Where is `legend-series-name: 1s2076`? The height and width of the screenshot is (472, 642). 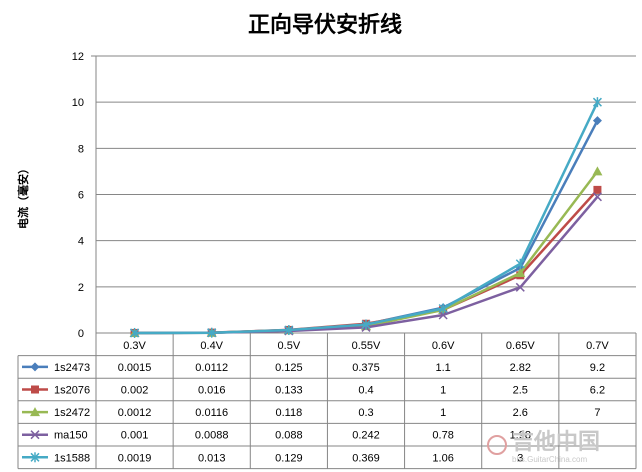 legend-series-name: 1s2076 is located at coordinates (72, 391).